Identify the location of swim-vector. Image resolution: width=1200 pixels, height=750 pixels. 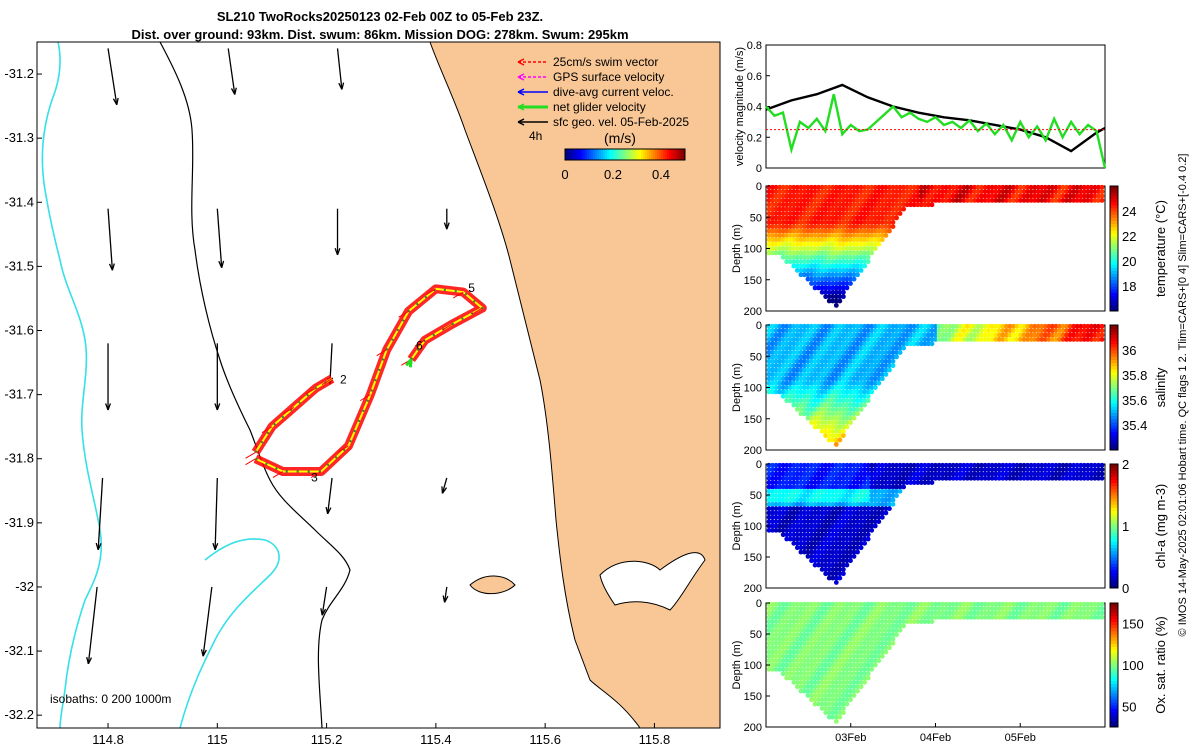
(343, 449).